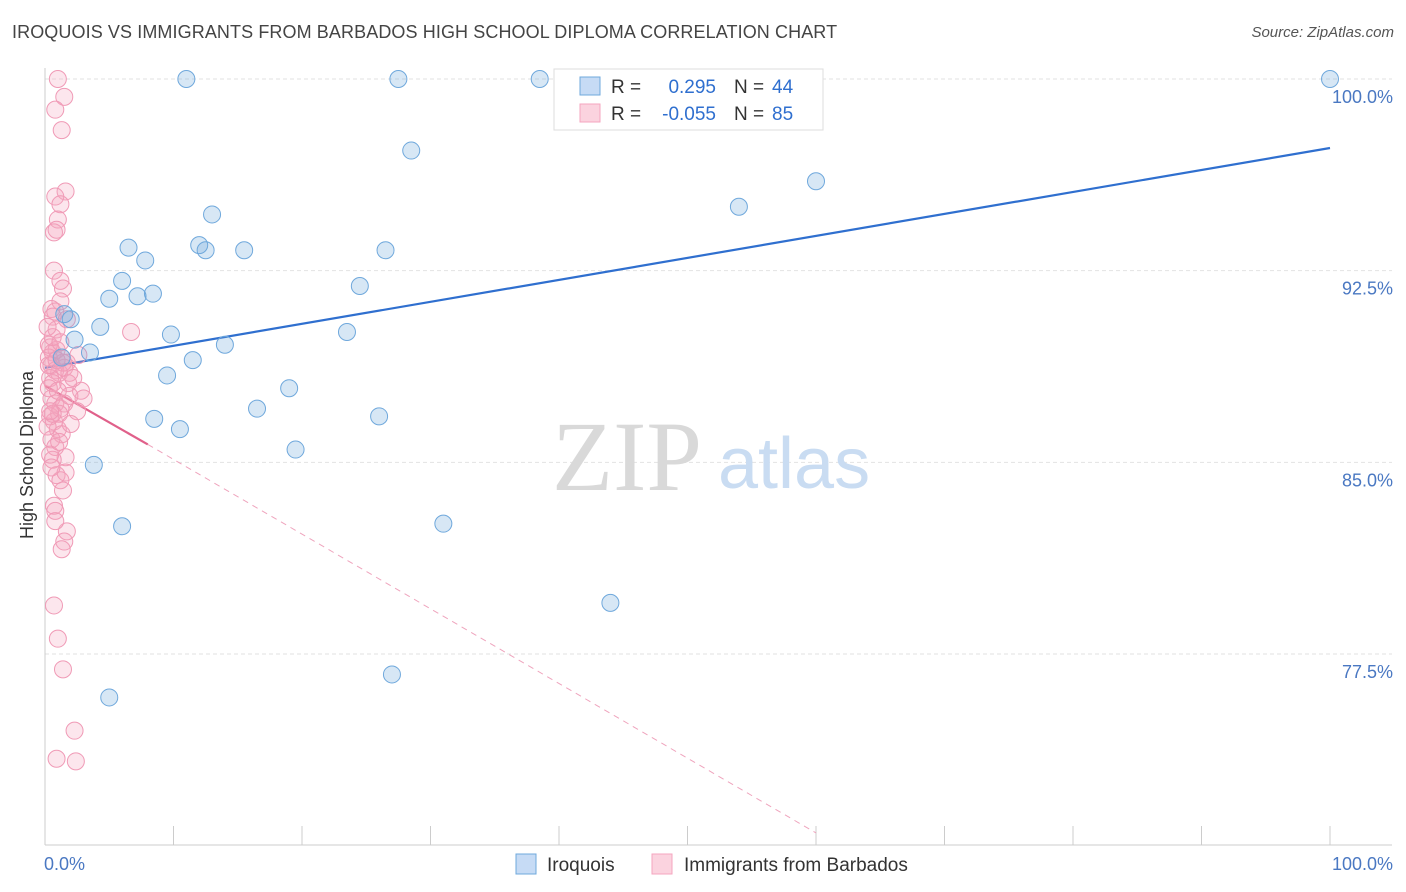 This screenshot has height=892, width=1406. I want to click on legend-r-value-2: -0.055, so click(689, 114).